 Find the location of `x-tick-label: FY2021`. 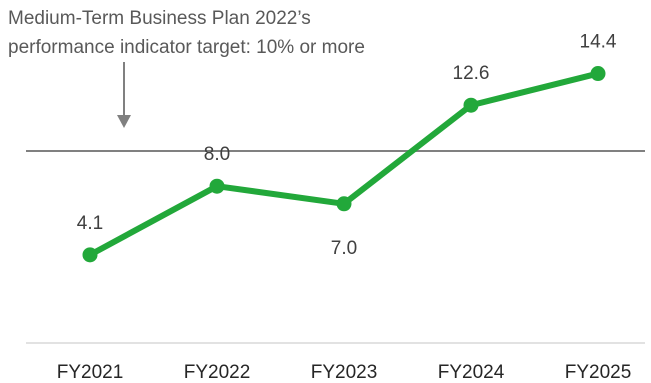

x-tick-label: FY2021 is located at coordinates (90, 372).